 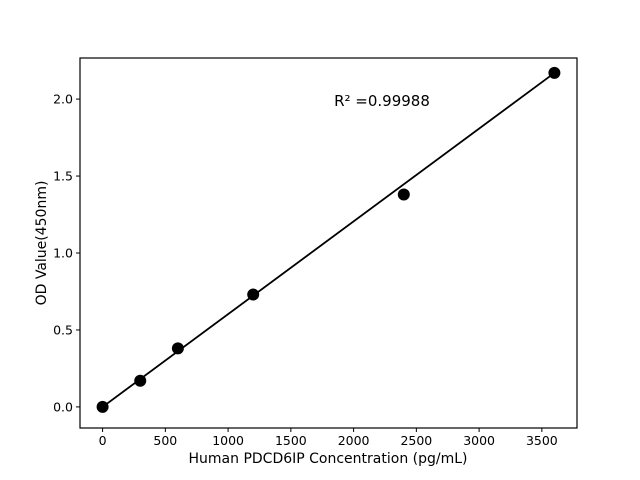 I want to click on y-tick-label: 0.5, so click(x=63, y=329).